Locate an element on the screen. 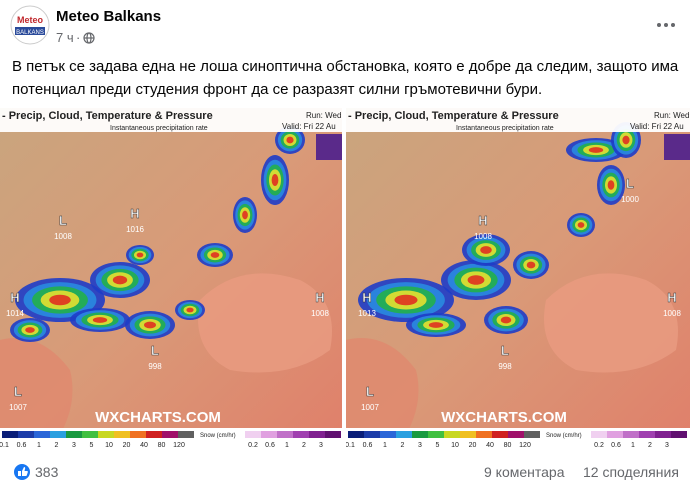 This screenshot has height=491, width=690. comment-count: 9 коментара is located at coordinates (524, 472).